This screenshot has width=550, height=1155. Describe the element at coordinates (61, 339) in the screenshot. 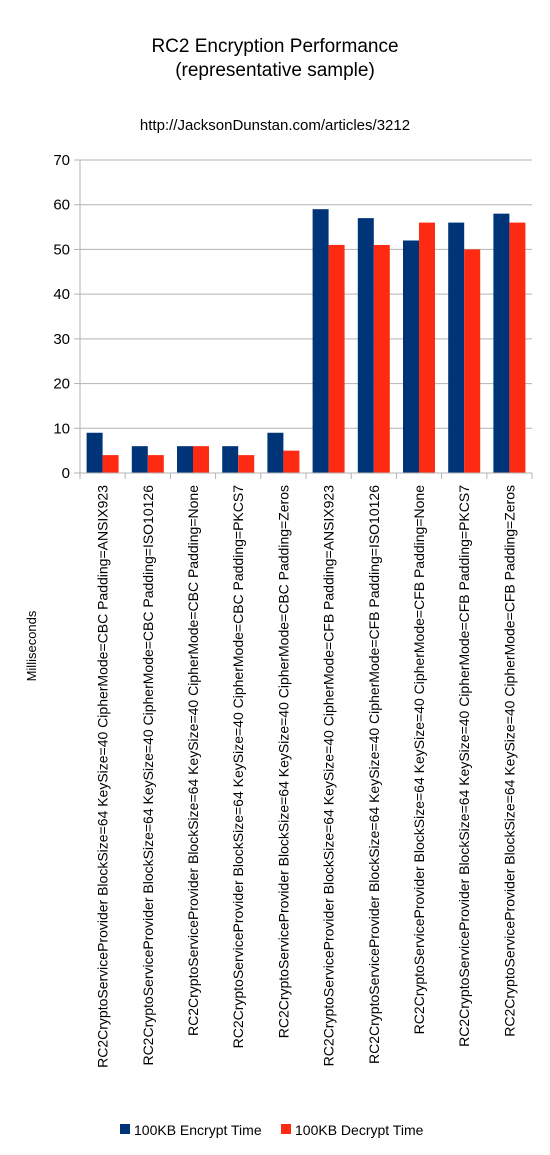

I see `y-tick-label: 30` at that location.